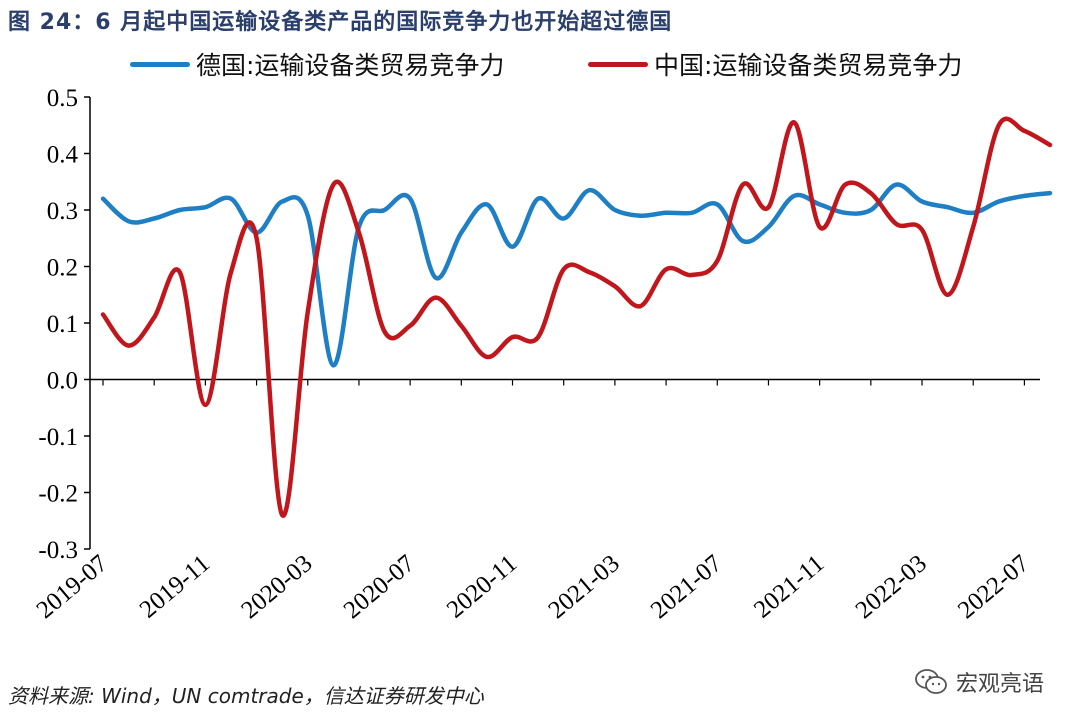 This screenshot has width=1080, height=726. Describe the element at coordinates (175, 587) in the screenshot. I see `x-tick-label: 2019-11` at that location.